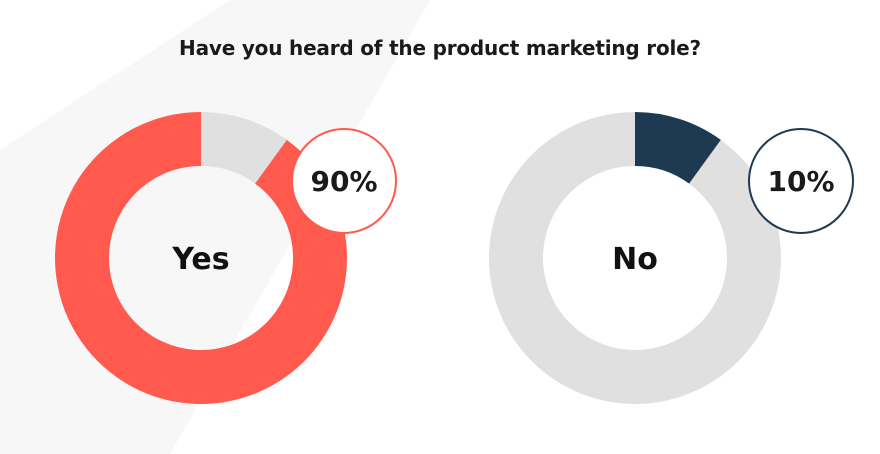 The image size is (880, 454). I want to click on slice-yes-remainder, so click(244, 148).